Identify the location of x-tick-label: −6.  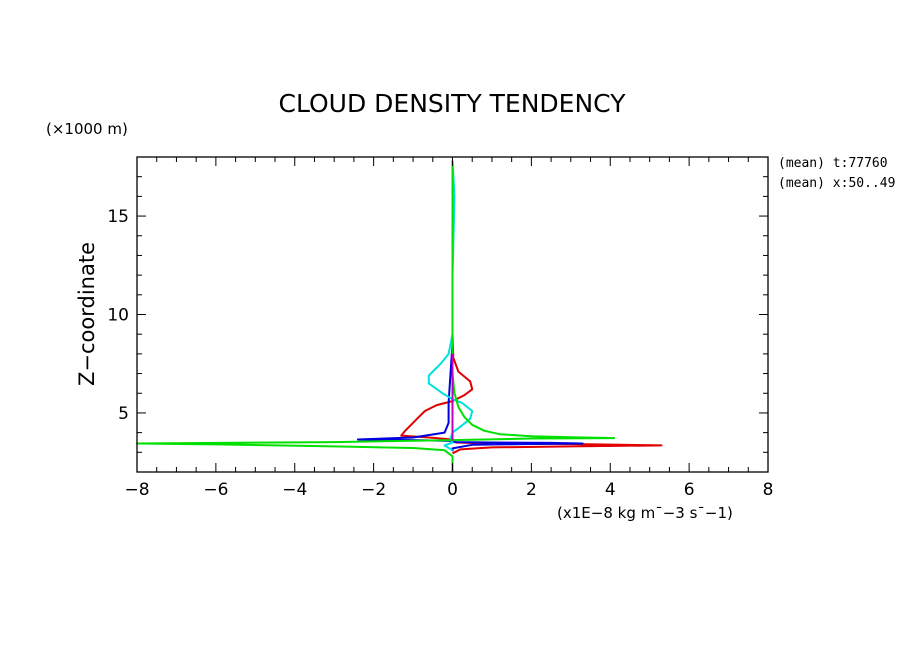
(215, 490).